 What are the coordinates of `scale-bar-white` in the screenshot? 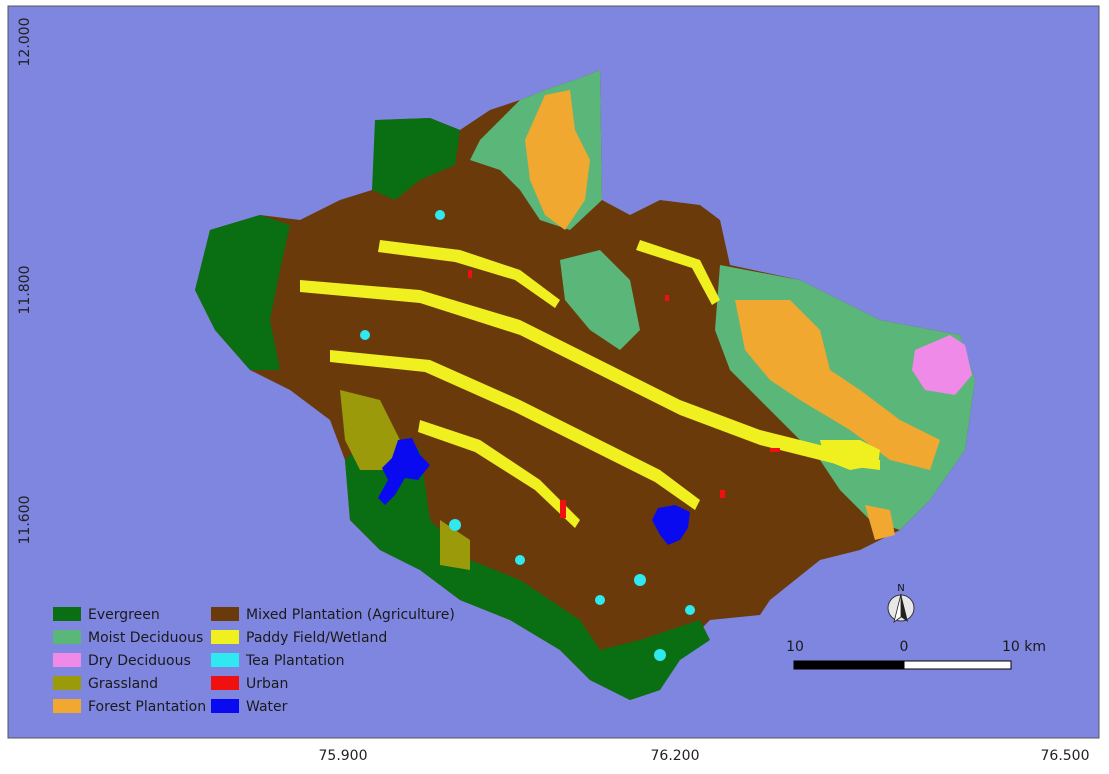 It's located at (957, 665).